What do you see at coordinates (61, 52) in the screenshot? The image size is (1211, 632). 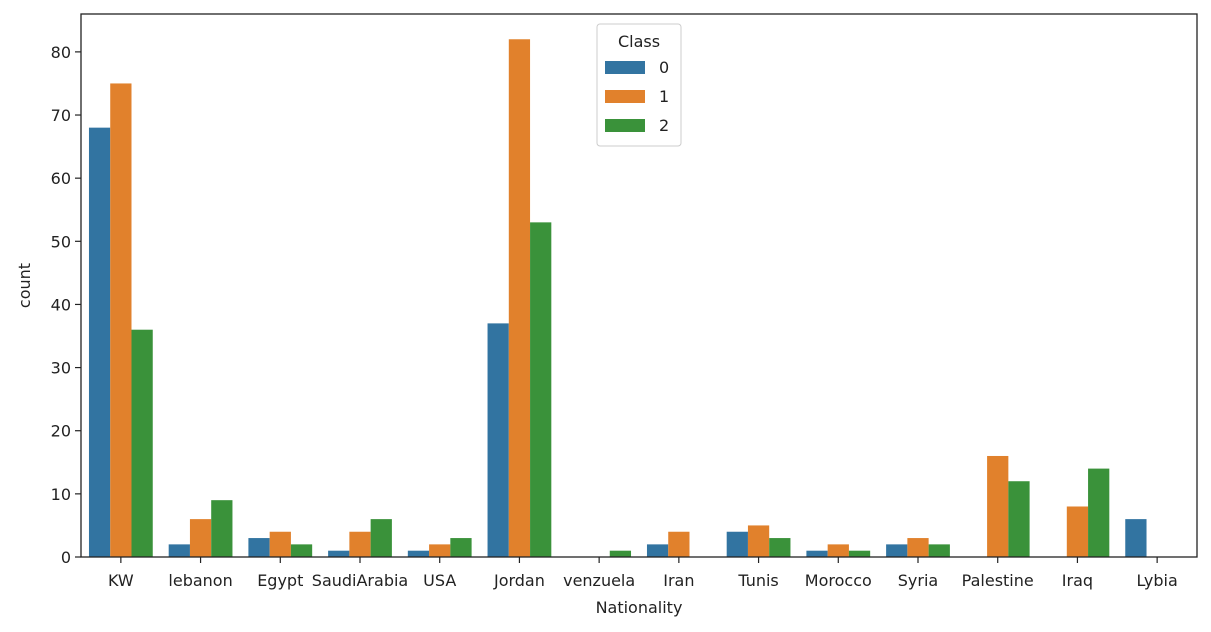 I see `y-tick-label: 80` at bounding box center [61, 52].